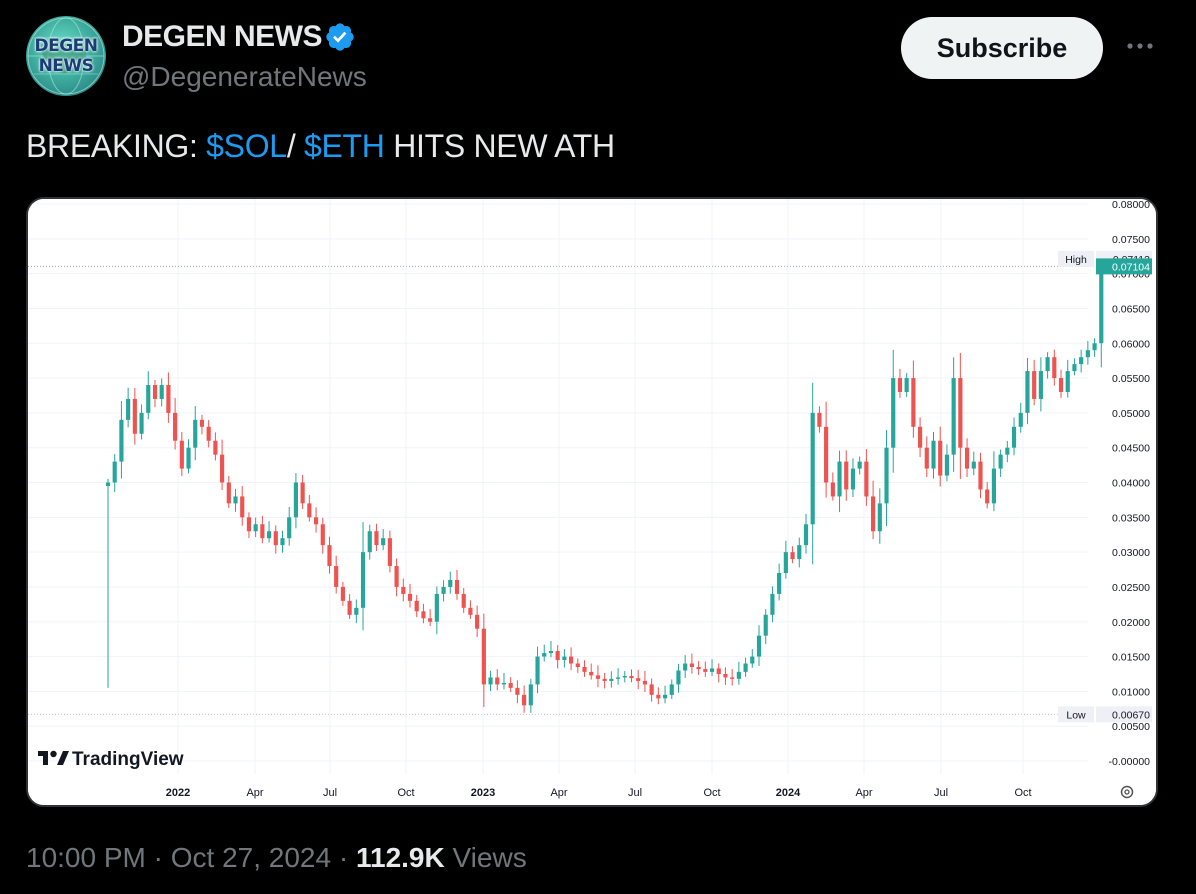 This screenshot has width=1196, height=894. What do you see at coordinates (483, 793) in the screenshot?
I see `x-tick-label: 2023` at bounding box center [483, 793].